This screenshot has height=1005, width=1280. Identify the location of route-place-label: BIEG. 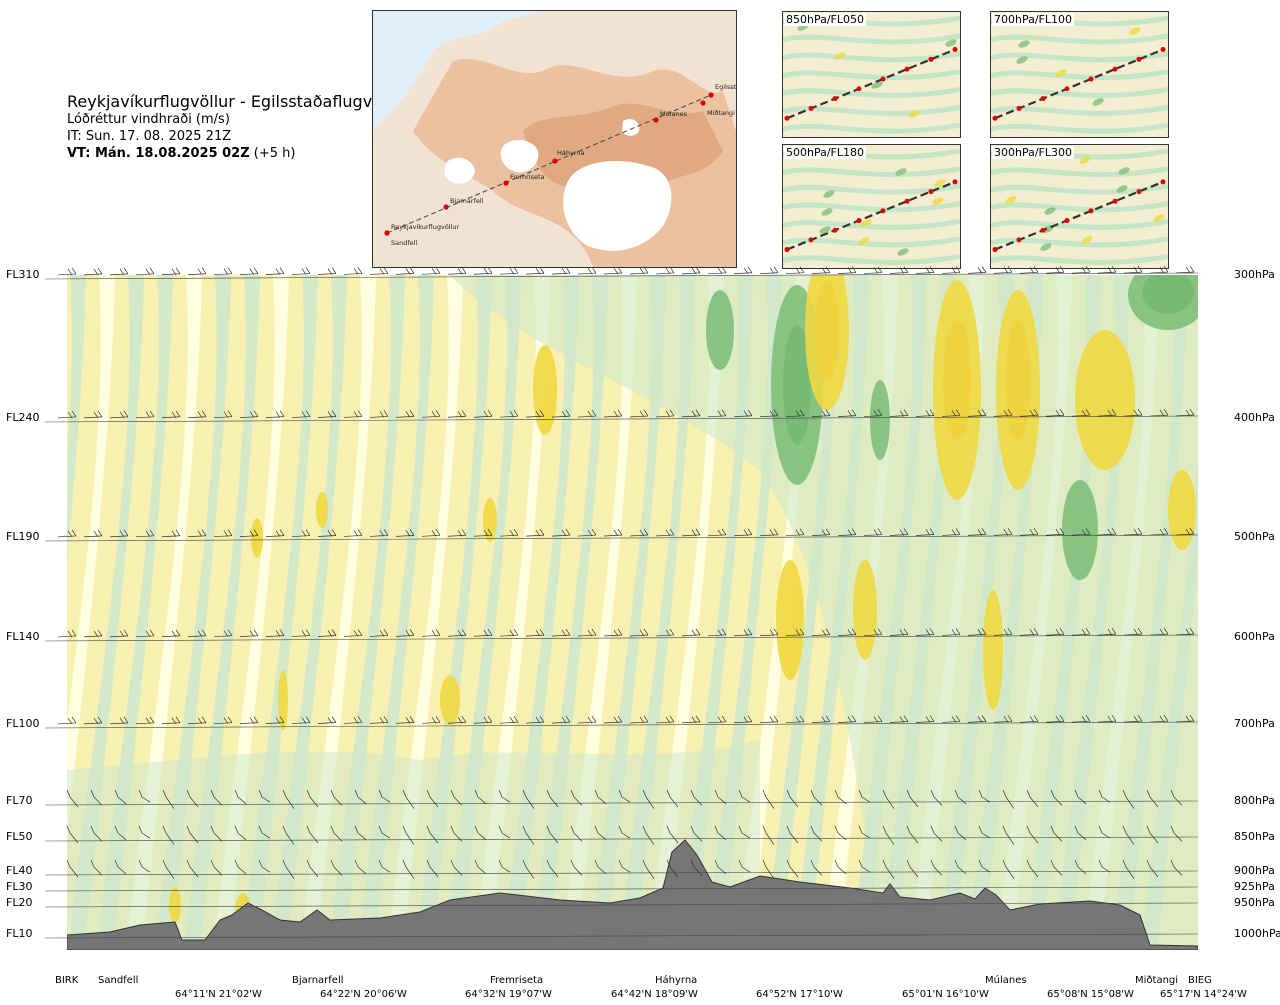
(1200, 980).